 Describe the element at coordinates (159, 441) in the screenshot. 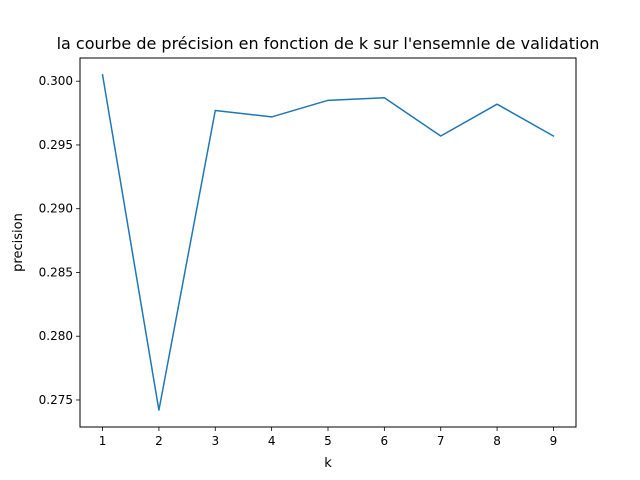

I see `x-tick-label: 2` at that location.